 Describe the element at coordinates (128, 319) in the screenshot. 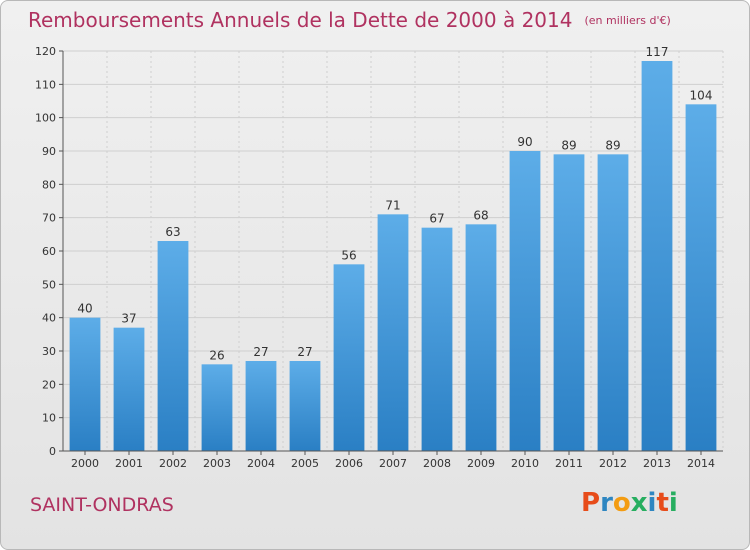

I see `data-label-2001: 37` at that location.